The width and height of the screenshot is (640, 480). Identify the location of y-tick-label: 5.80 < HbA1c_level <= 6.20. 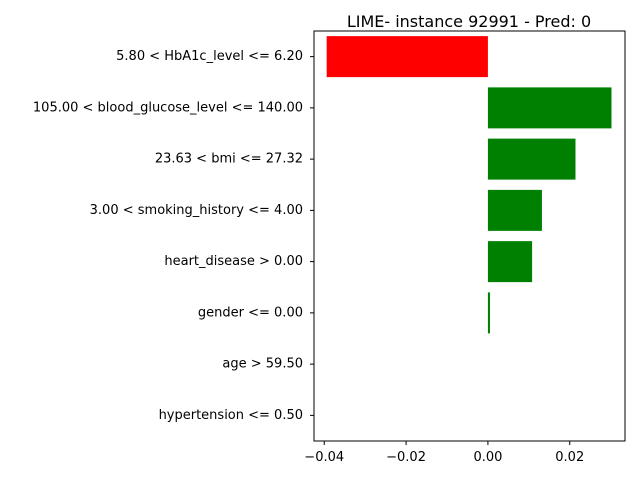
(209, 56).